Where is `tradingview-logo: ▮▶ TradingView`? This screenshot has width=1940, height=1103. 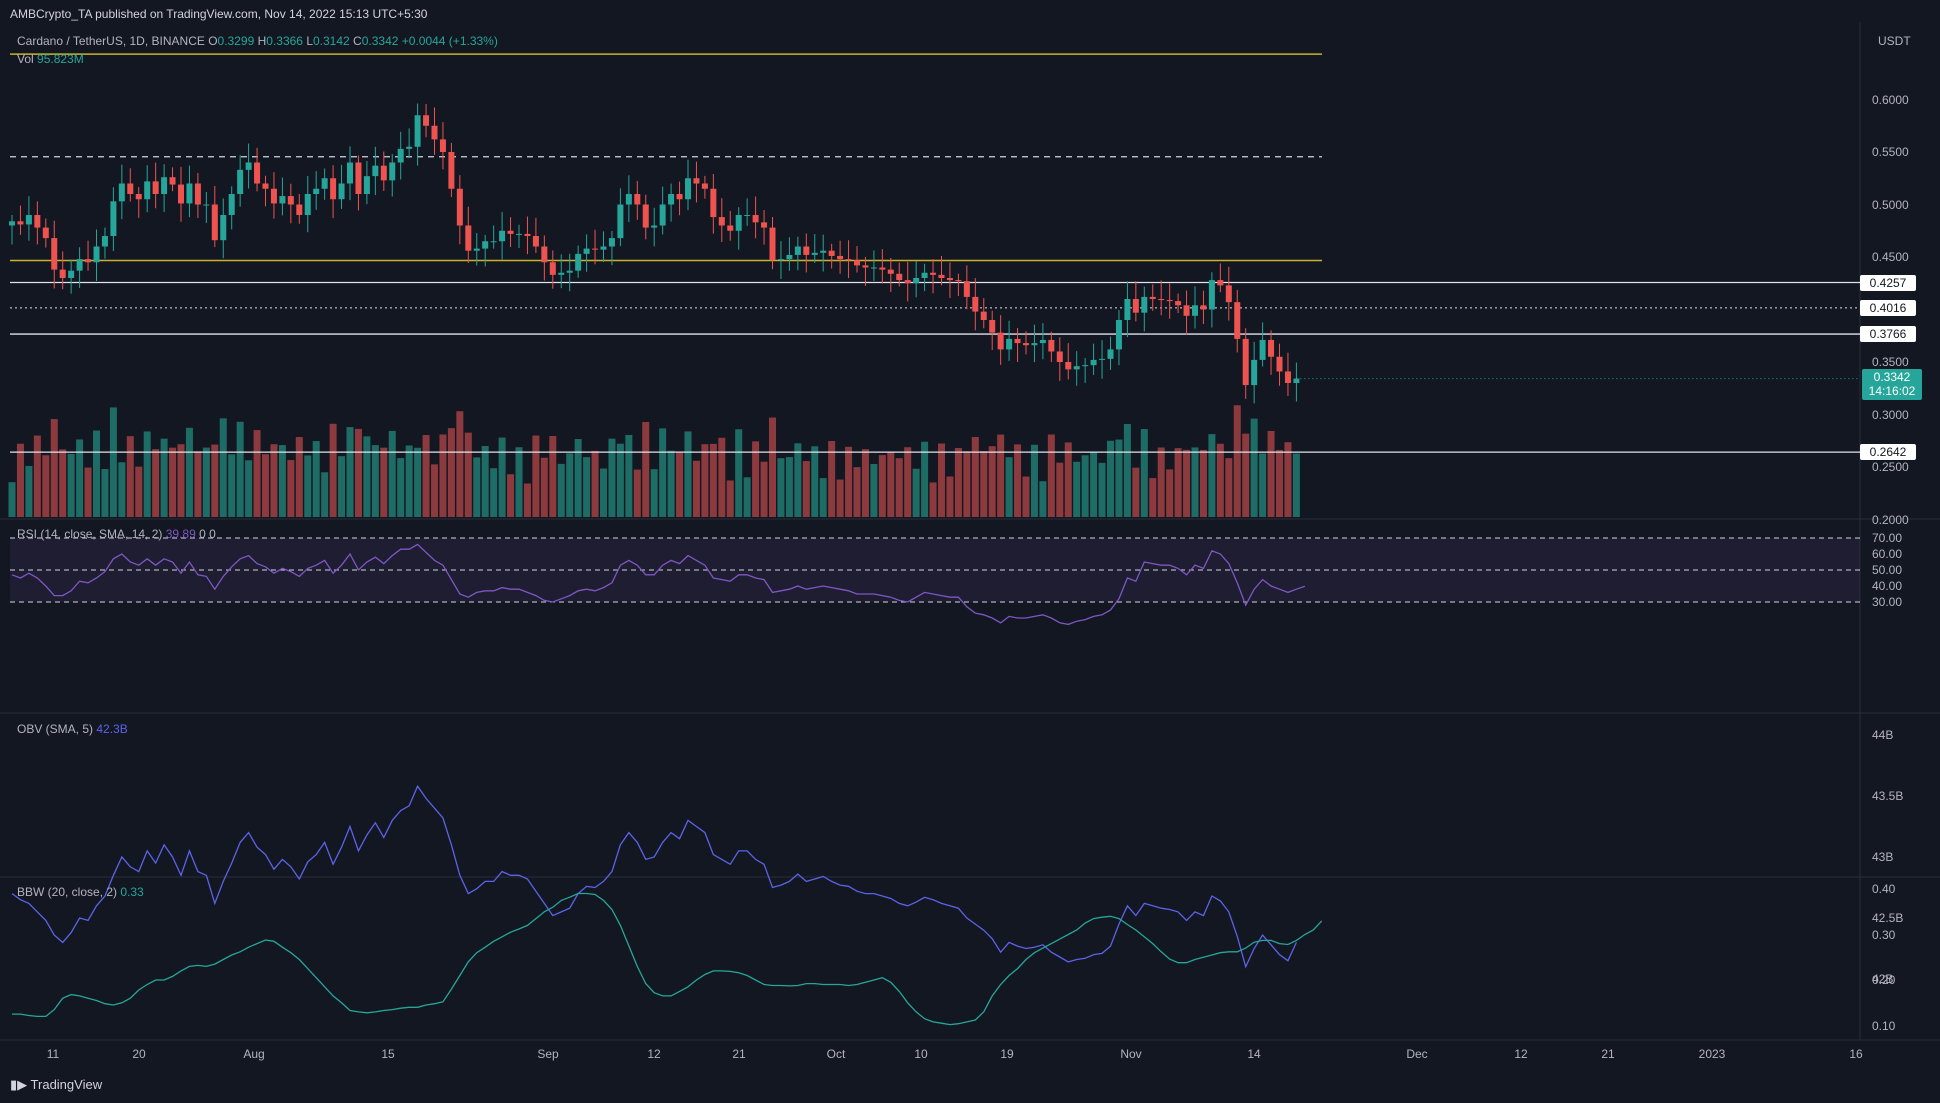 tradingview-logo: ▮▶ TradingView is located at coordinates (56, 1085).